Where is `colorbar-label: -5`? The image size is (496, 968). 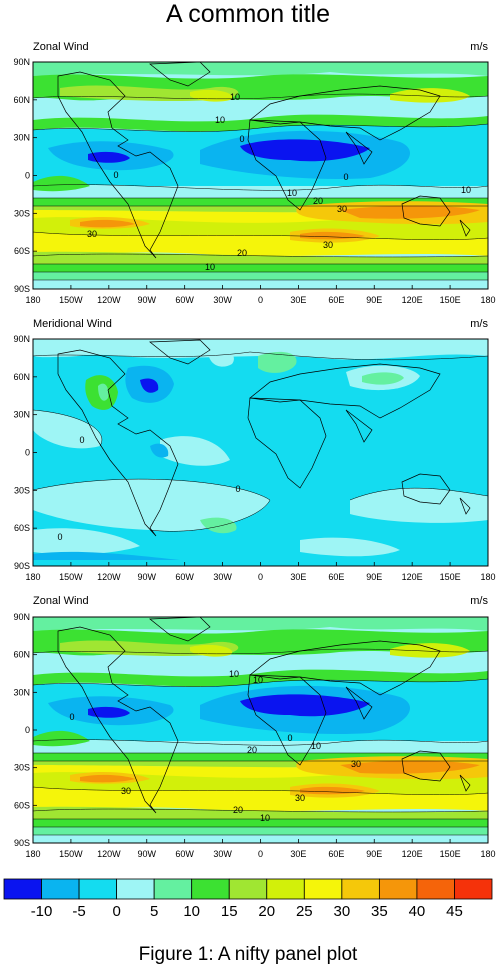 colorbar-label: -5 is located at coordinates (78, 911).